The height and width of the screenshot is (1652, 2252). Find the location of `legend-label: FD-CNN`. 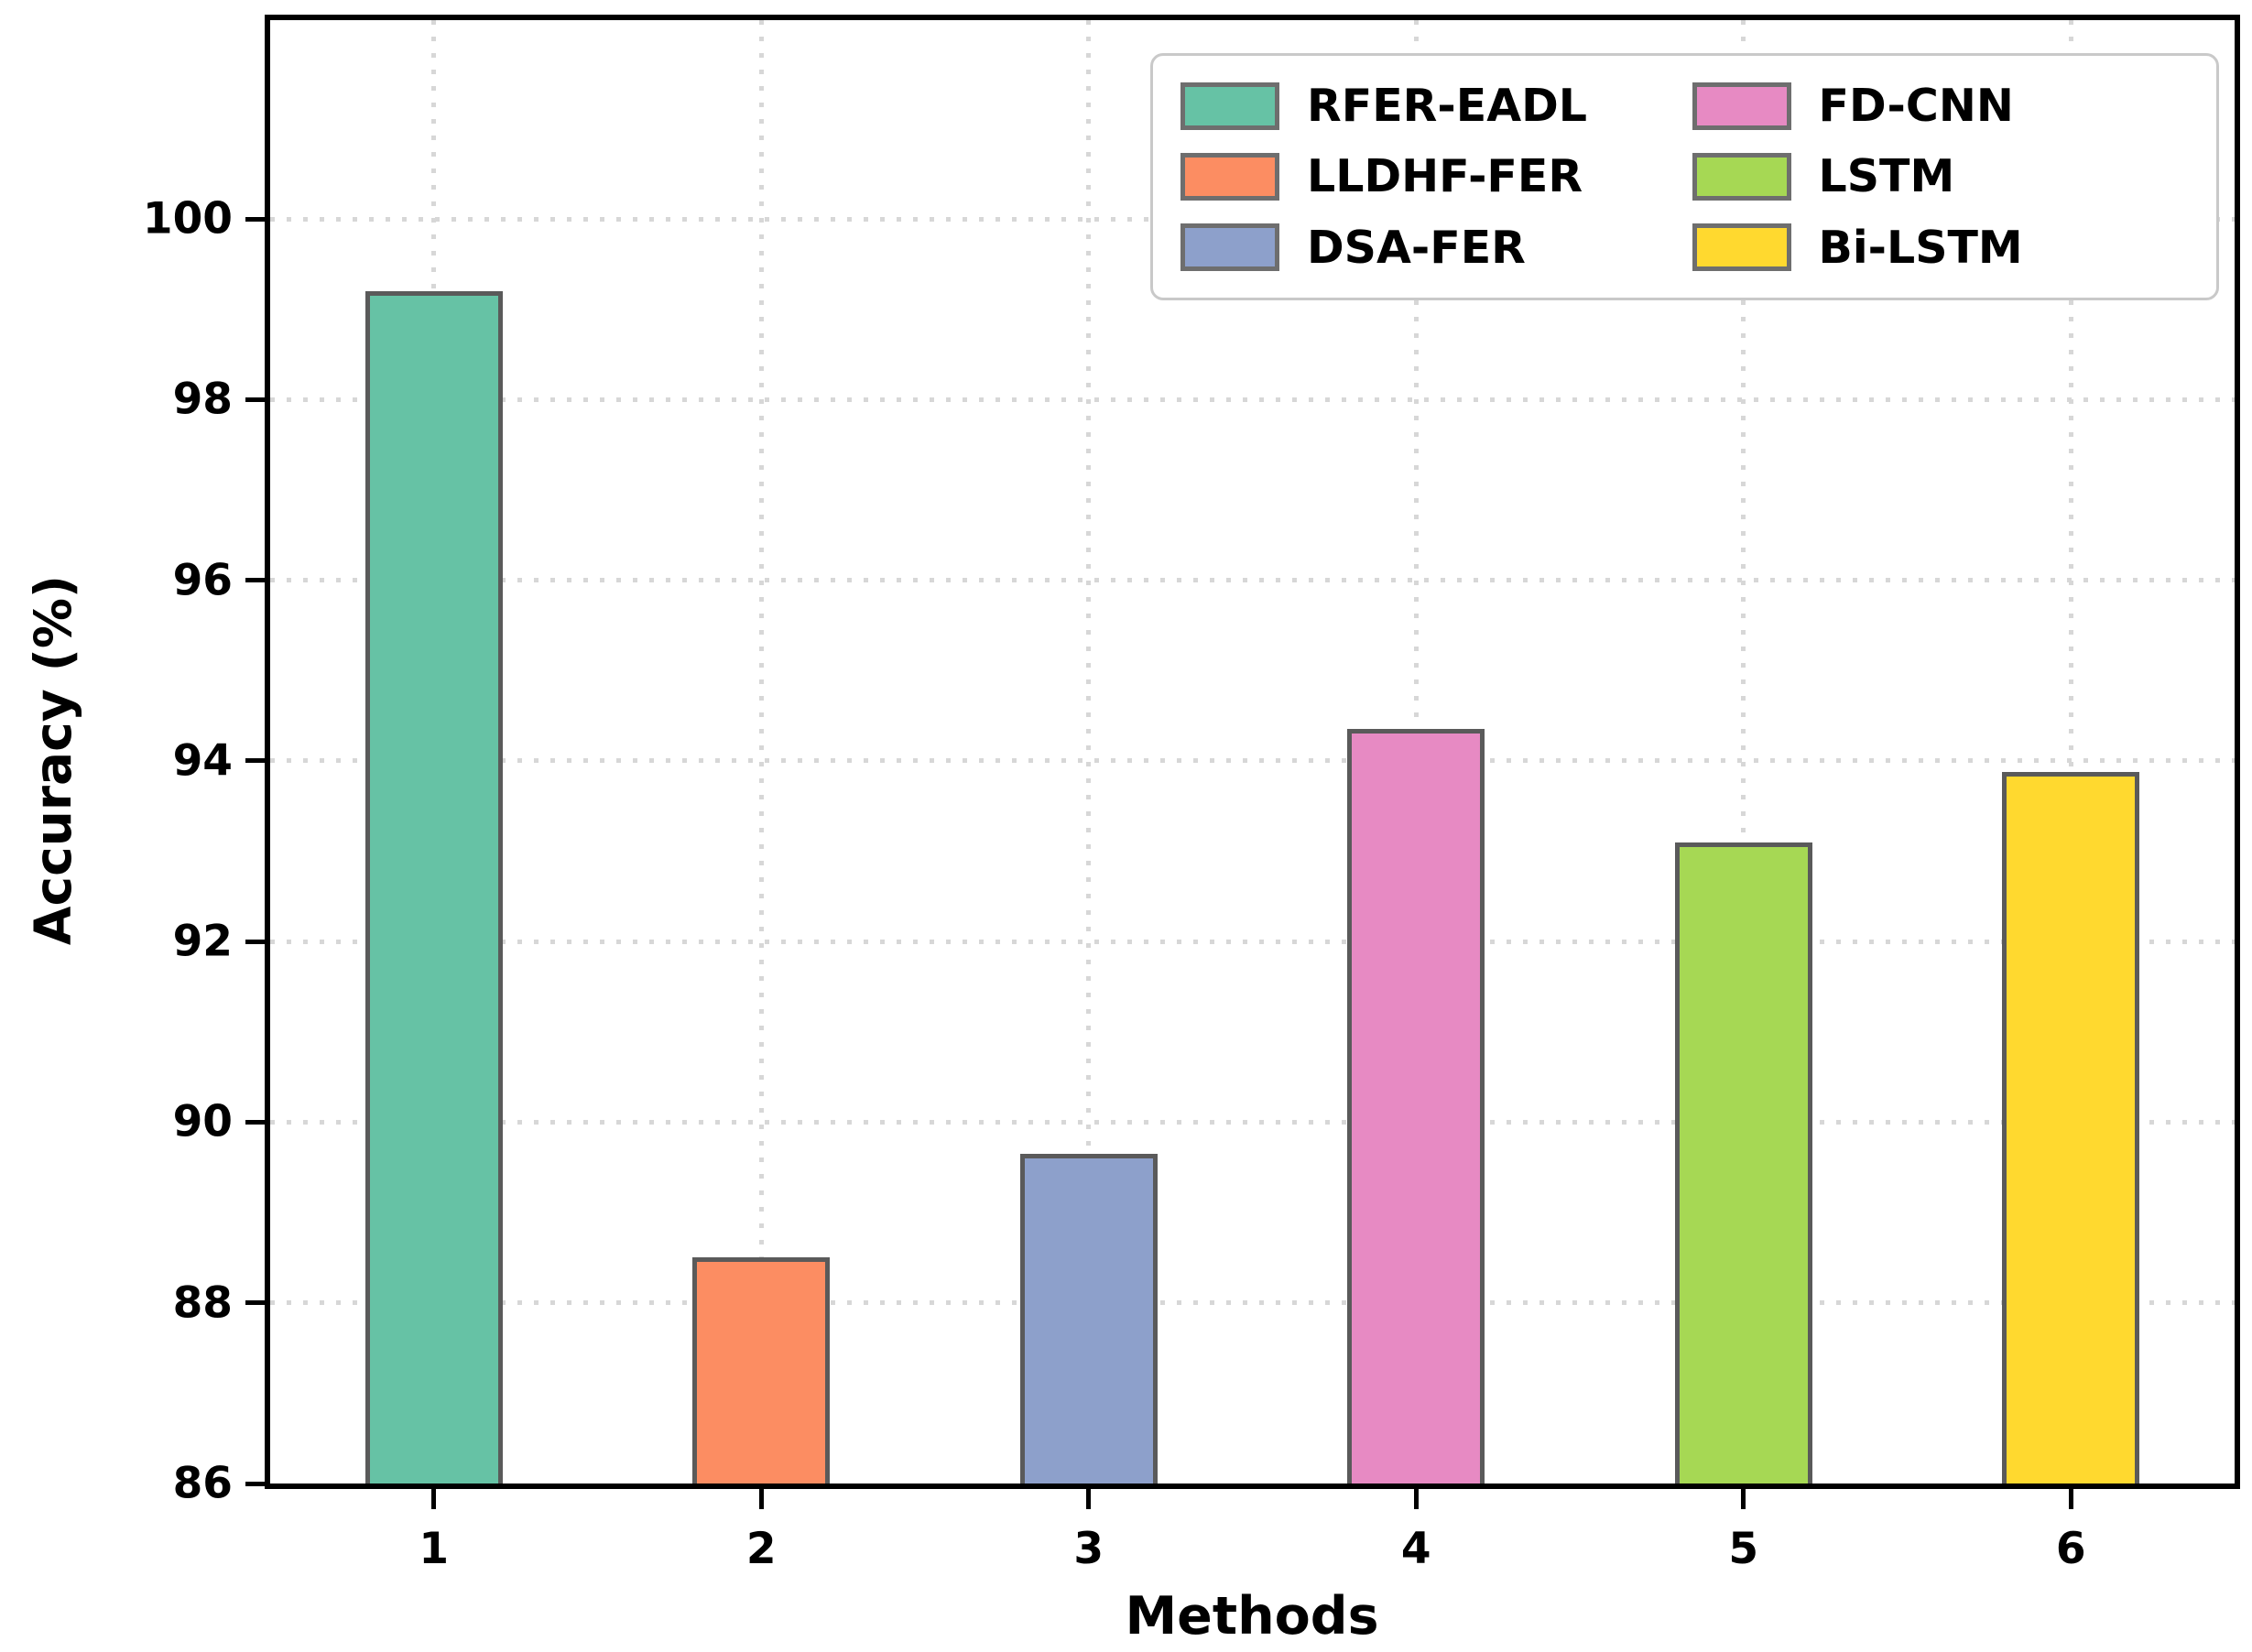

legend-label: FD-CNN is located at coordinates (1916, 107).